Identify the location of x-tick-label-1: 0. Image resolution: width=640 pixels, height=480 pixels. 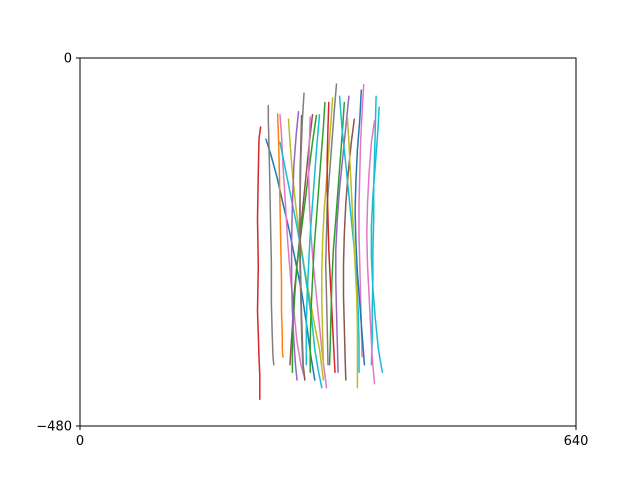
(80, 441).